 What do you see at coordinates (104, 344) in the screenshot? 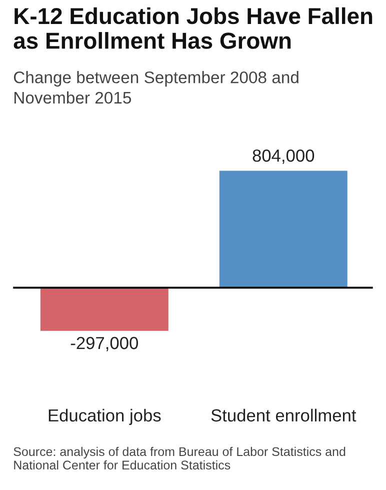
I see `data-label: -297,000` at bounding box center [104, 344].